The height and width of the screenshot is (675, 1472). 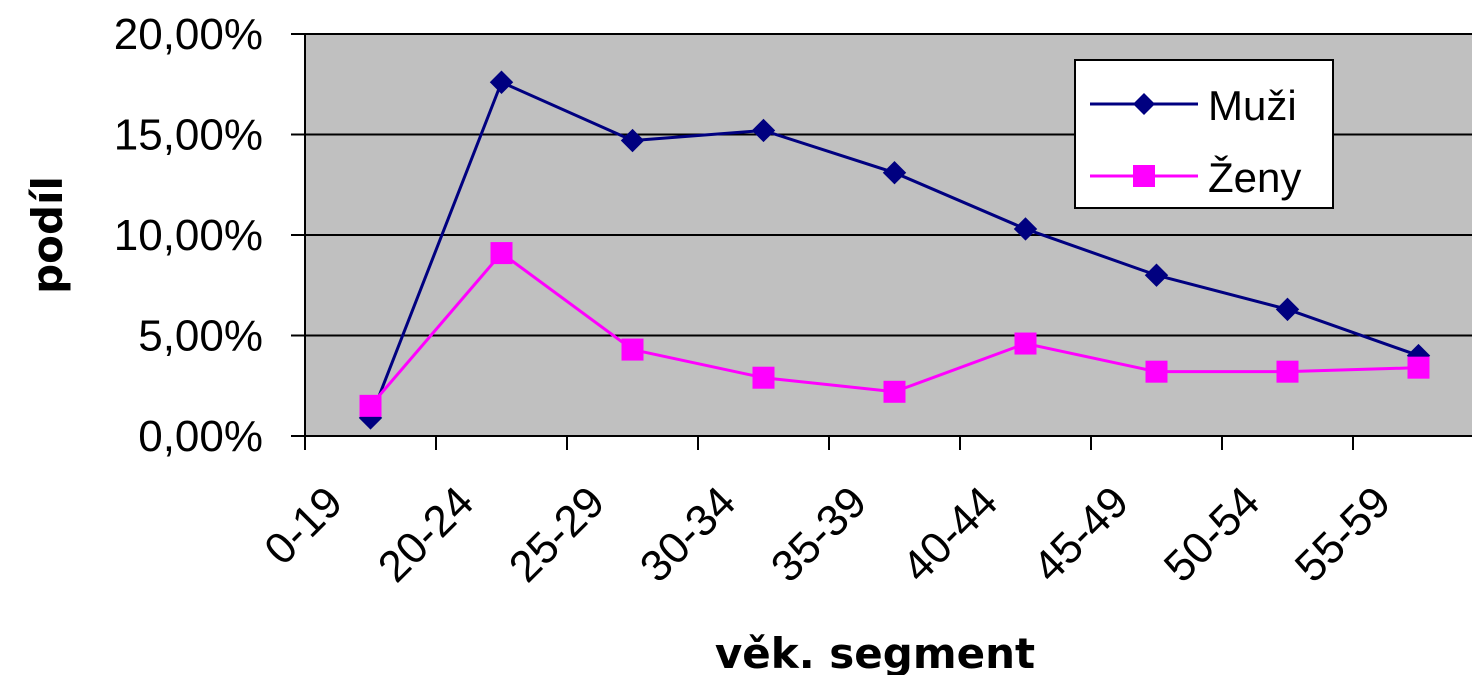 What do you see at coordinates (188, 34) in the screenshot?
I see `y-tick-label: 20,00%` at bounding box center [188, 34].